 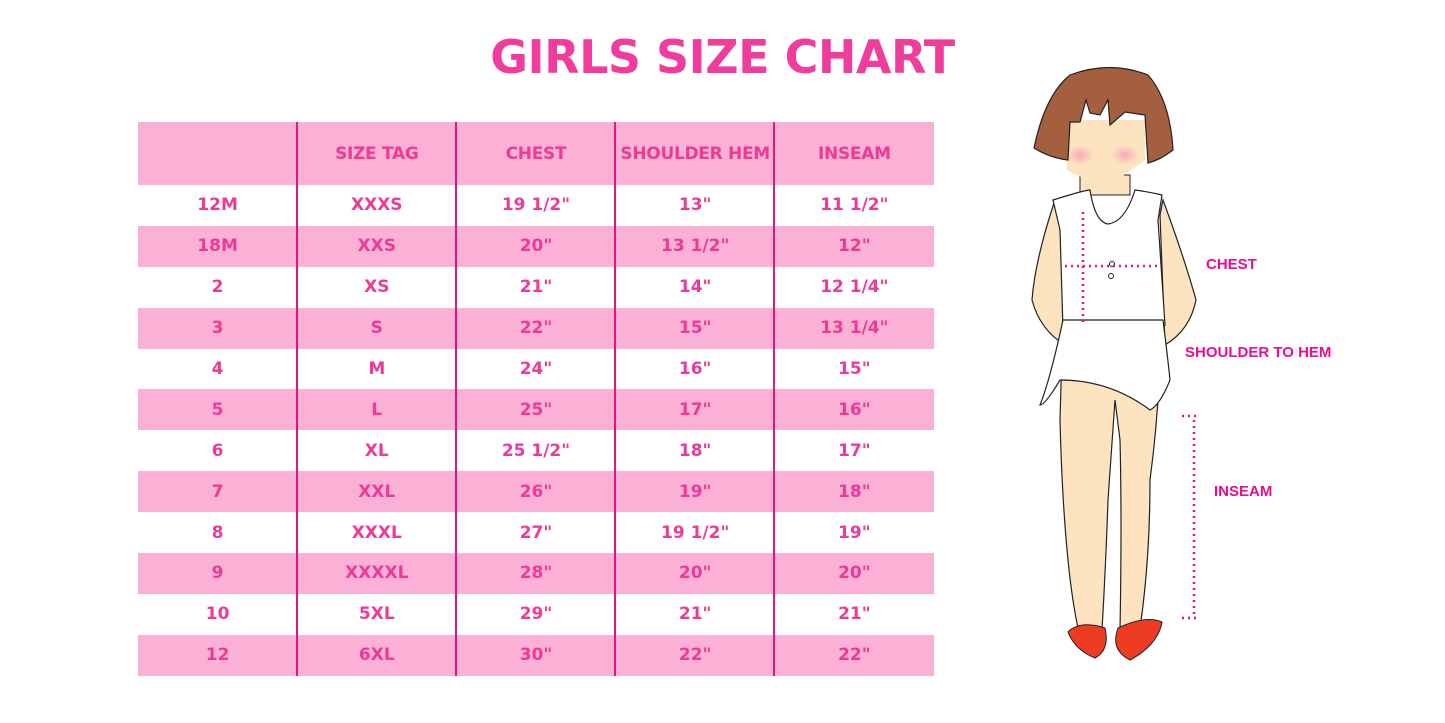 I want to click on table-row: 3 S 22" 15" 13 1/4", so click(x=536, y=328).